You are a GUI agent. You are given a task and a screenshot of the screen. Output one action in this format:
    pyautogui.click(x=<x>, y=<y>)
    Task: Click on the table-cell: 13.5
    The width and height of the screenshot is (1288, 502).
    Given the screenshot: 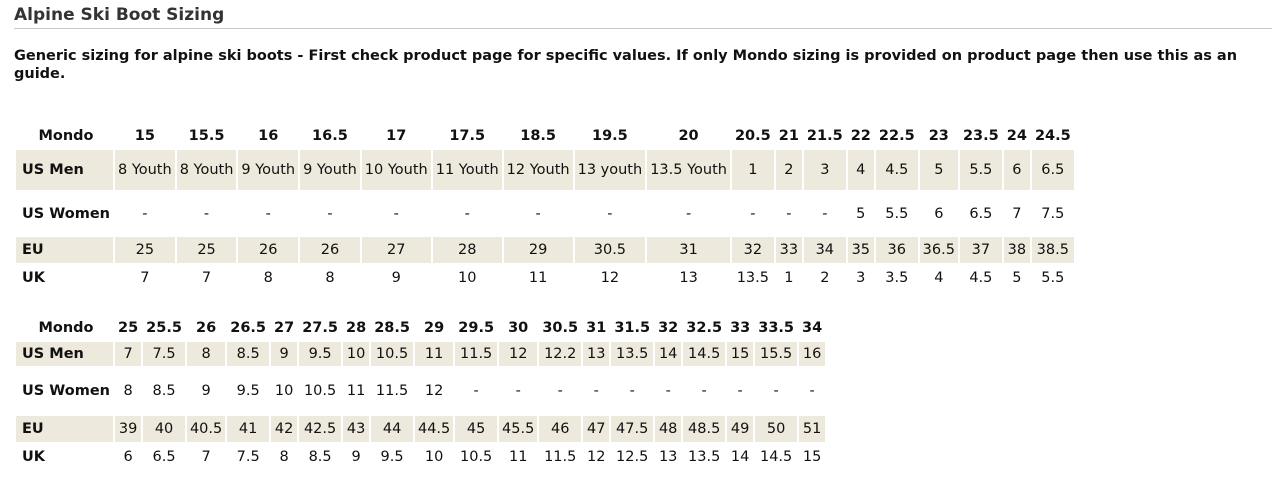 What is the action you would take?
    pyautogui.click(x=704, y=457)
    